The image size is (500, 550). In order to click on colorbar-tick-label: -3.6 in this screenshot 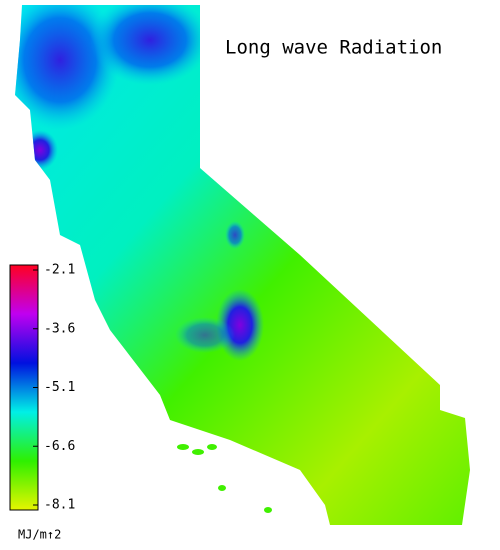, I will do `click(59, 328)`.